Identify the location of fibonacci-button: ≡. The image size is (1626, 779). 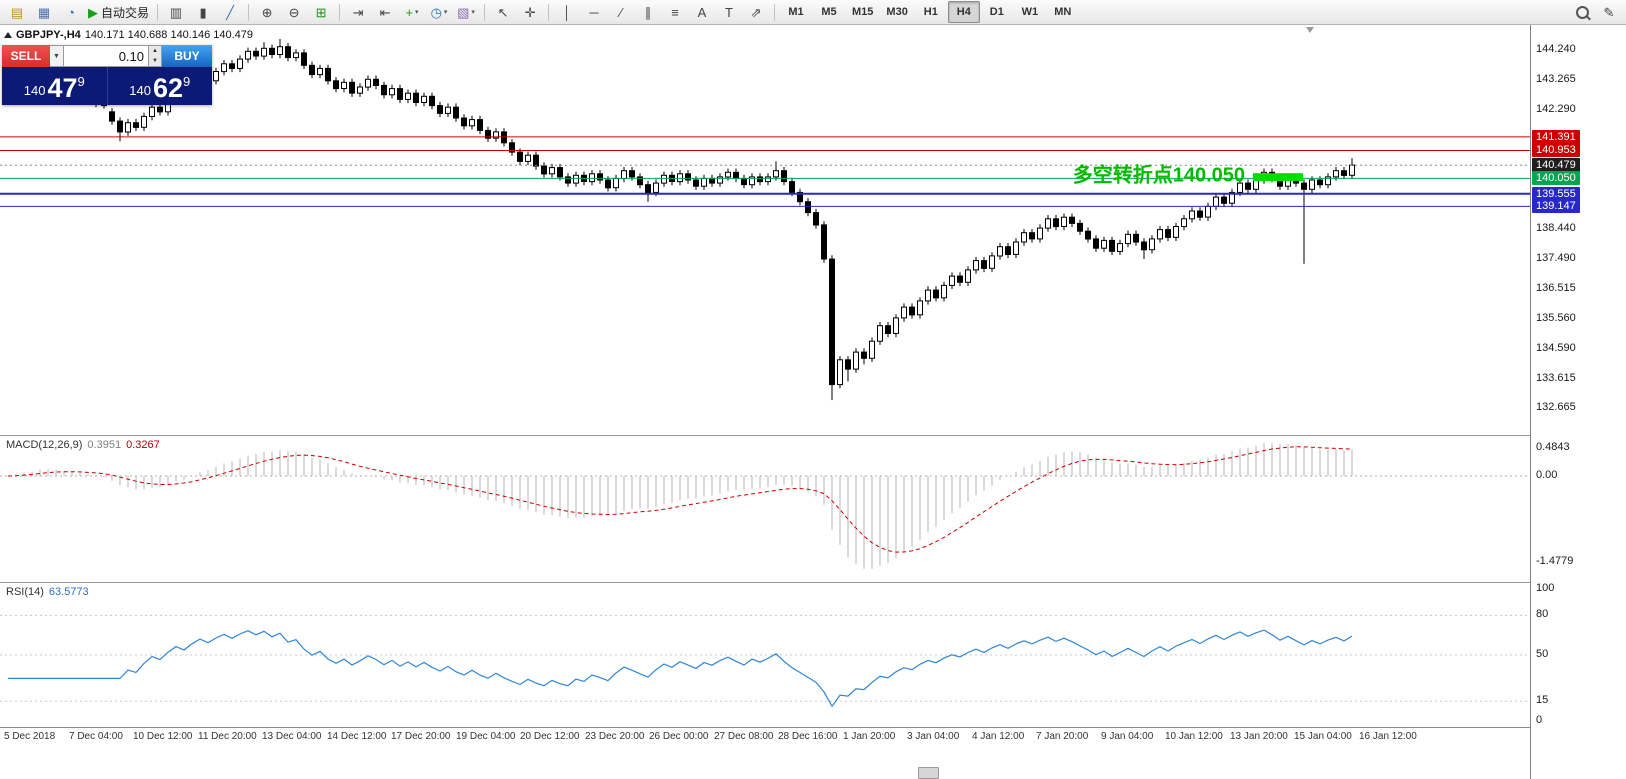
(675, 12).